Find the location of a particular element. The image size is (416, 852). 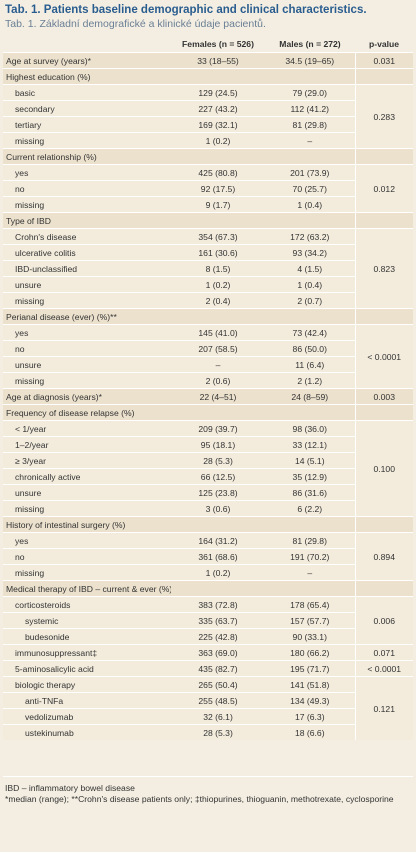

row-label: Type of IBD is located at coordinates (87, 220).